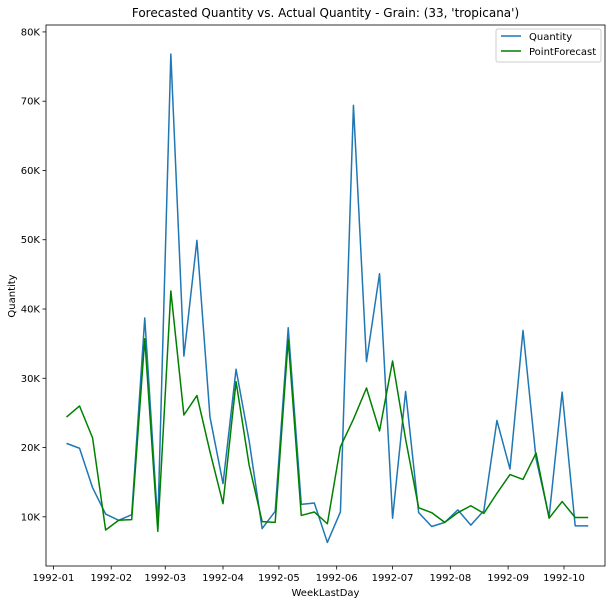  What do you see at coordinates (33, 275) in the screenshot?
I see `y-axis: 10K 20K 30K 40K 50K 60K 70K 80K` at bounding box center [33, 275].